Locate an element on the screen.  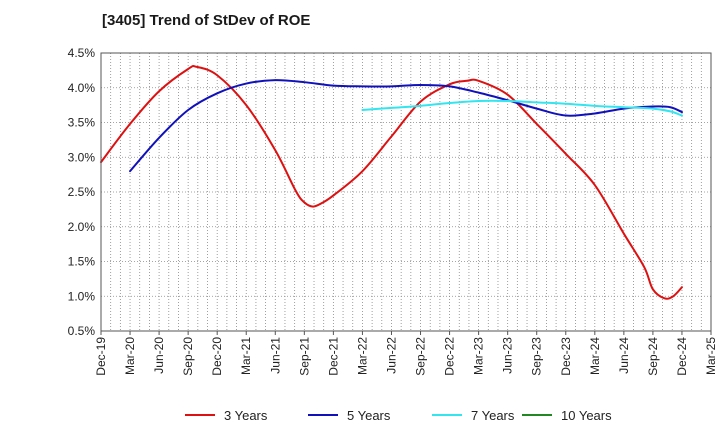
x-tick-label: Sep-20 is located at coordinates (188, 356).